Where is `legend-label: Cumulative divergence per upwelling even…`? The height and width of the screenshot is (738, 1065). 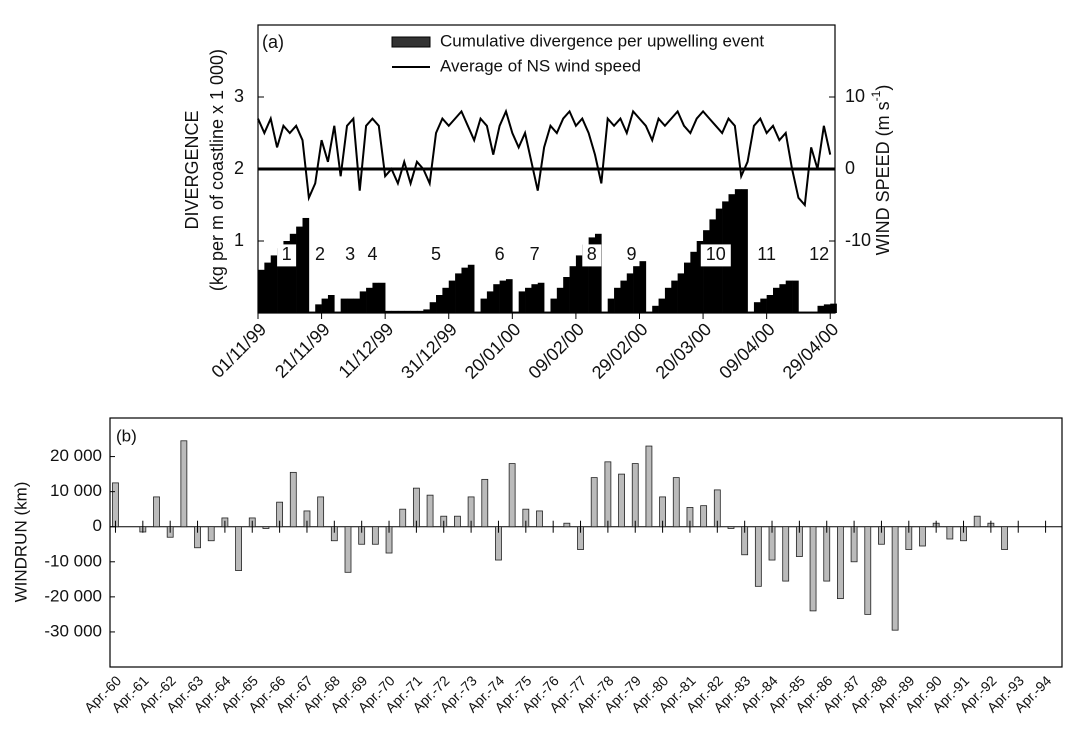 legend-label: Cumulative divergence per upwelling even… is located at coordinates (602, 40).